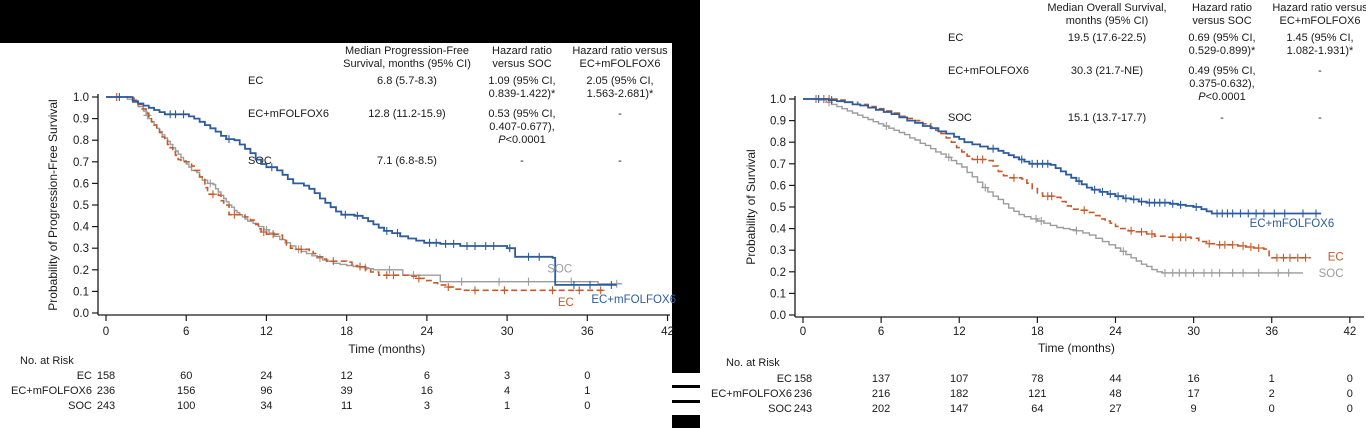 The width and height of the screenshot is (1366, 428). Describe the element at coordinates (587, 391) in the screenshot. I see `risk-value: 1` at that location.